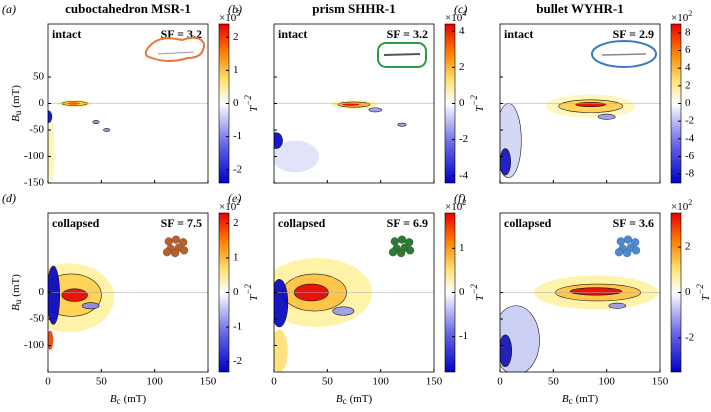  What do you see at coordinates (229, 16) in the screenshot?
I see `colorbar-scale: ×10⁵` at bounding box center [229, 16].